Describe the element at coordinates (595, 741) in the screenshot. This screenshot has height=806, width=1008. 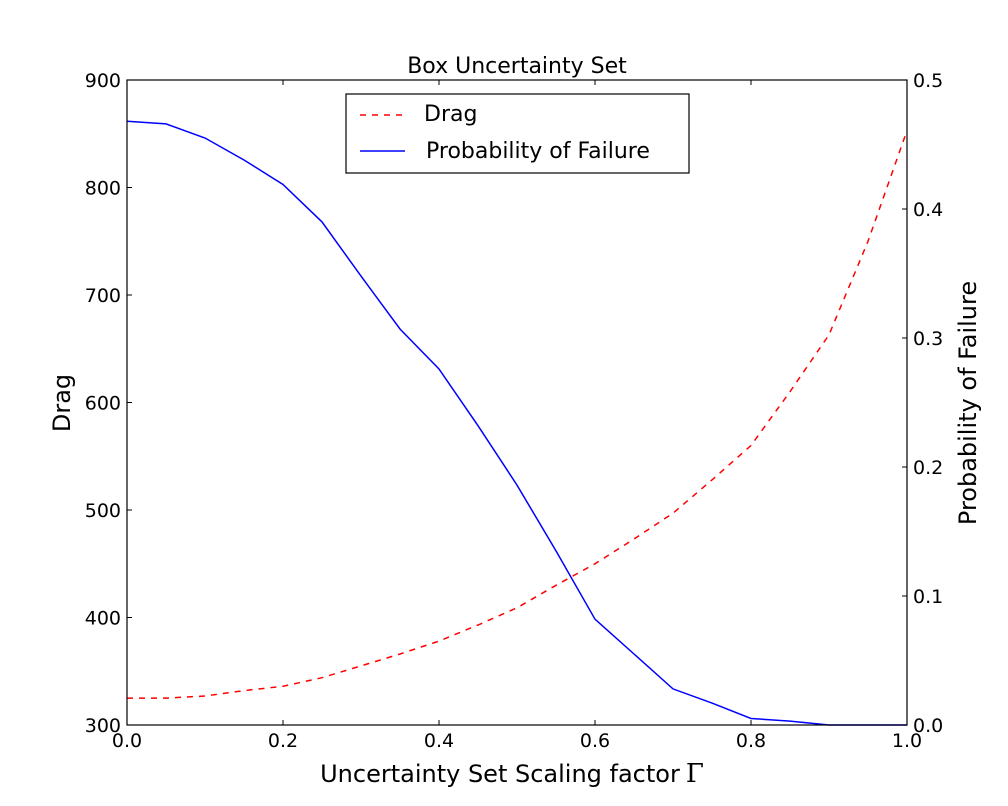
I see `x-tick-label: 0.6` at that location.